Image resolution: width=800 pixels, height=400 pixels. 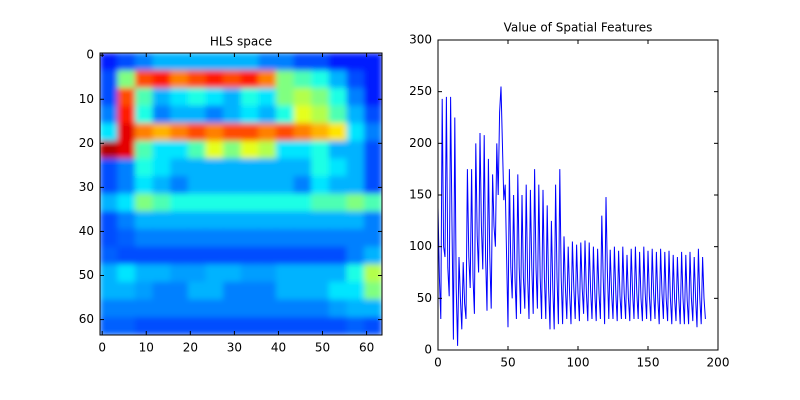 What do you see at coordinates (428, 350) in the screenshot?
I see `y-tick-label: 0` at bounding box center [428, 350].